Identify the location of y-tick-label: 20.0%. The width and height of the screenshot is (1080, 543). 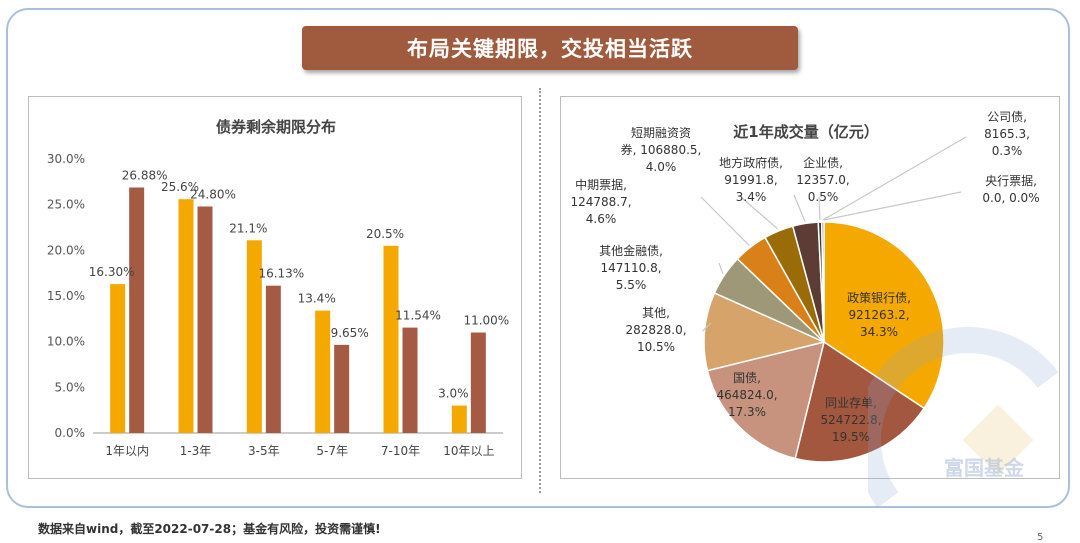
(66, 250).